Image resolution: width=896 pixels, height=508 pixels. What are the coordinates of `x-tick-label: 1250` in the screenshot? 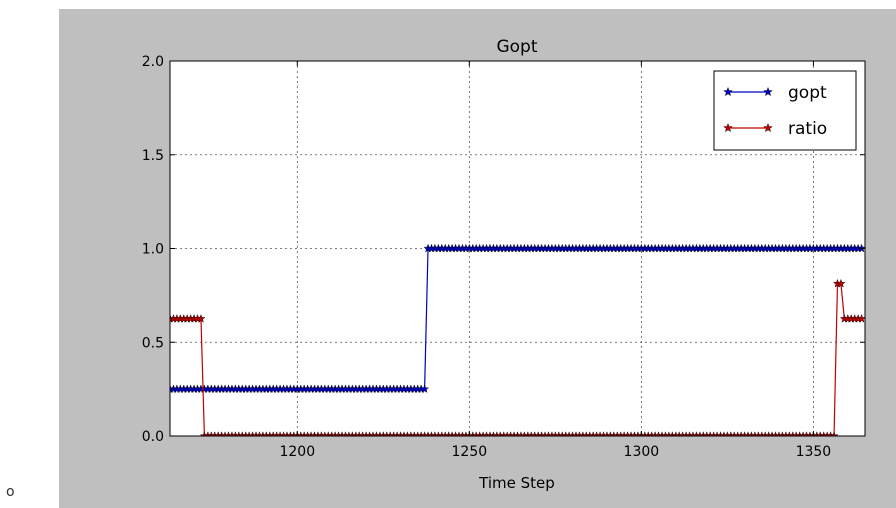 It's located at (470, 452).